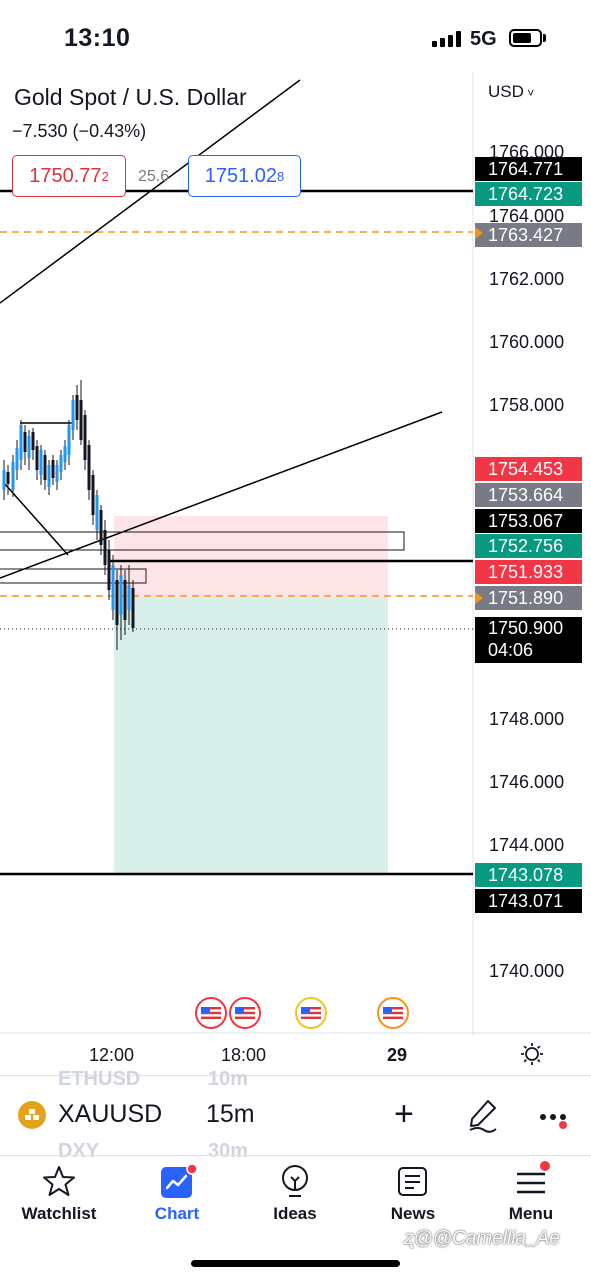 This screenshot has height=1281, width=591. What do you see at coordinates (295, 1263) in the screenshot?
I see `home-indicator` at bounding box center [295, 1263].